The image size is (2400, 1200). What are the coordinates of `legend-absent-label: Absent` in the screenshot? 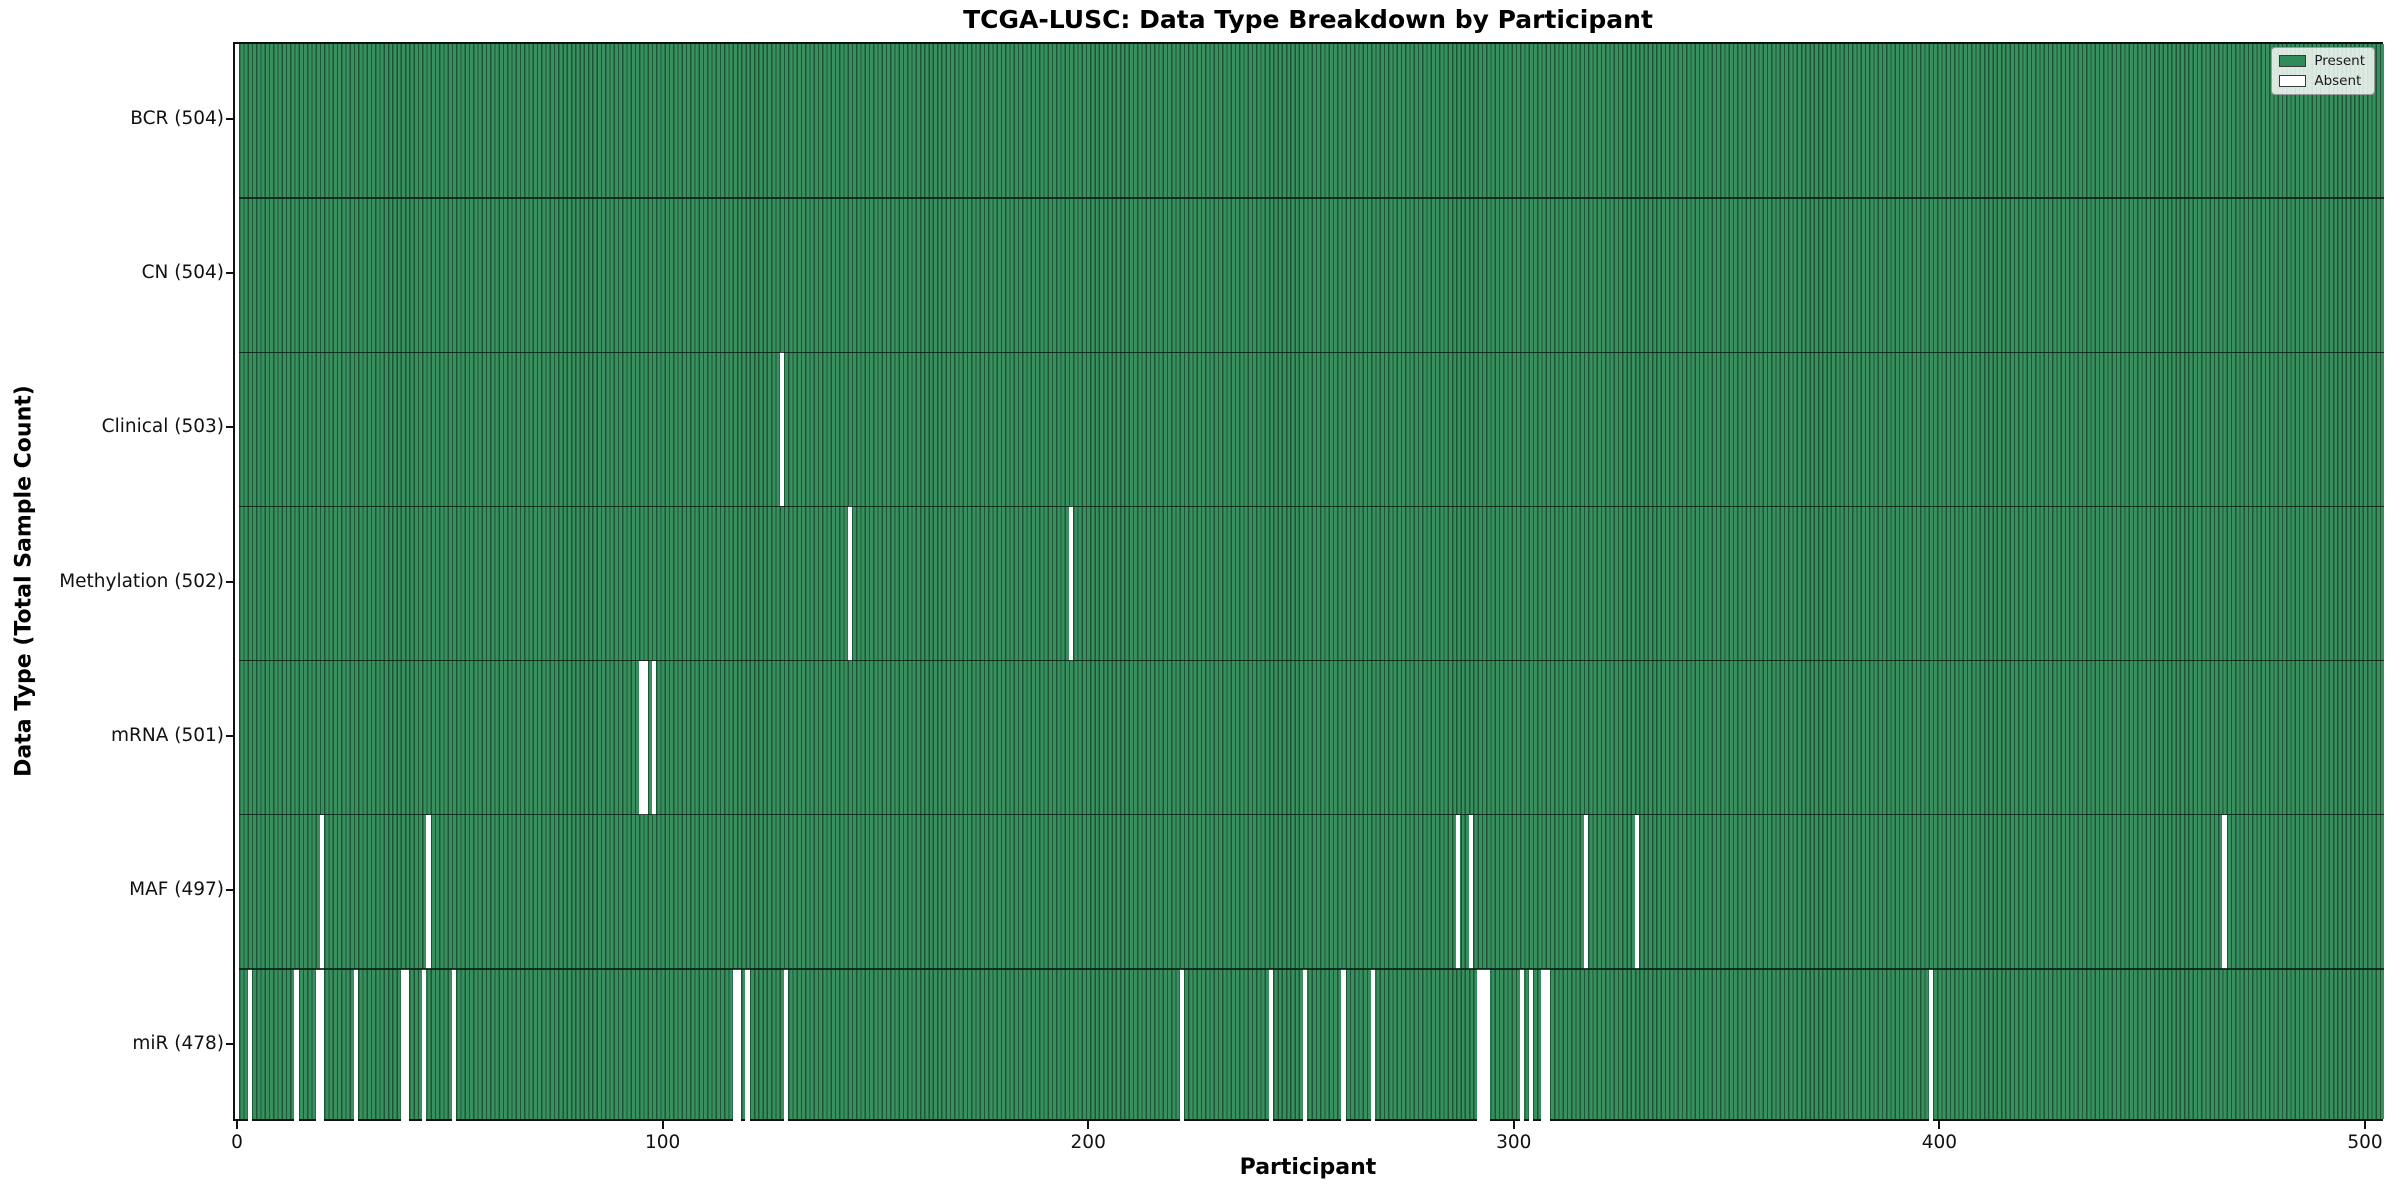 It's located at (2338, 81).